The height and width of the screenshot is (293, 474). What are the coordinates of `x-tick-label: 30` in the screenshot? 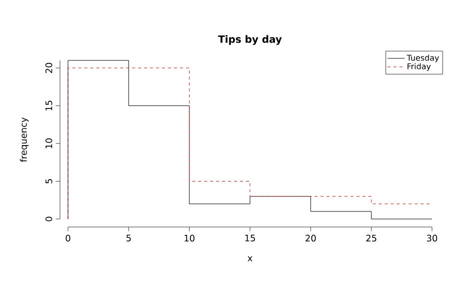 It's located at (432, 238).